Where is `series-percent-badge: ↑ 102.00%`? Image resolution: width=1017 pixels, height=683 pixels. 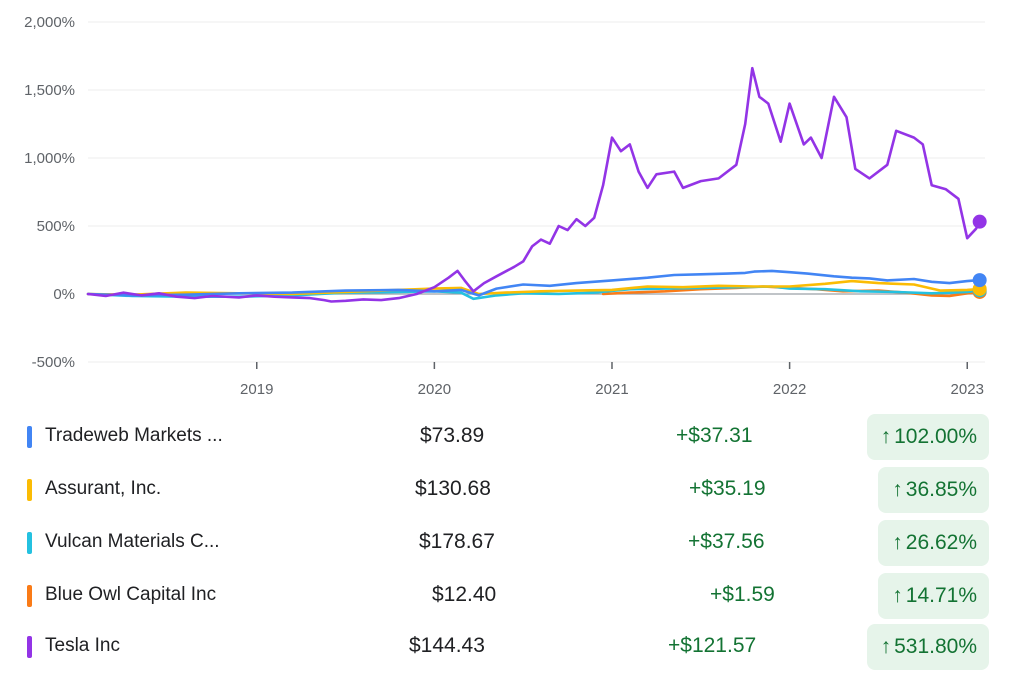 series-percent-badge: ↑ 102.00% is located at coordinates (927, 437).